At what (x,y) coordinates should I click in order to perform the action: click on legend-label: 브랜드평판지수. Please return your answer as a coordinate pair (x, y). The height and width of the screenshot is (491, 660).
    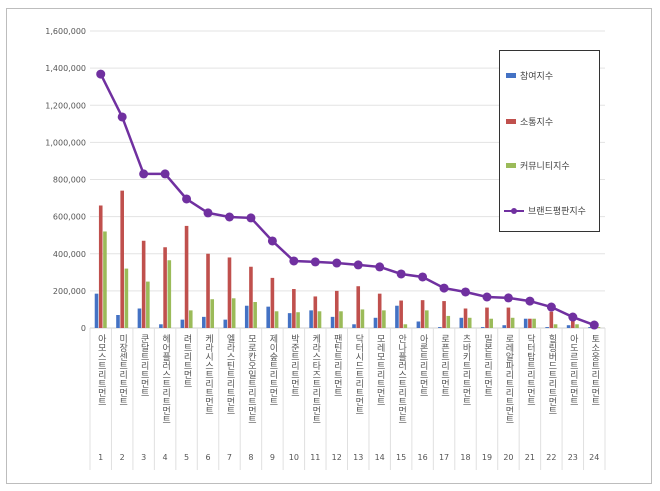
    Looking at the image, I should click on (557, 212).